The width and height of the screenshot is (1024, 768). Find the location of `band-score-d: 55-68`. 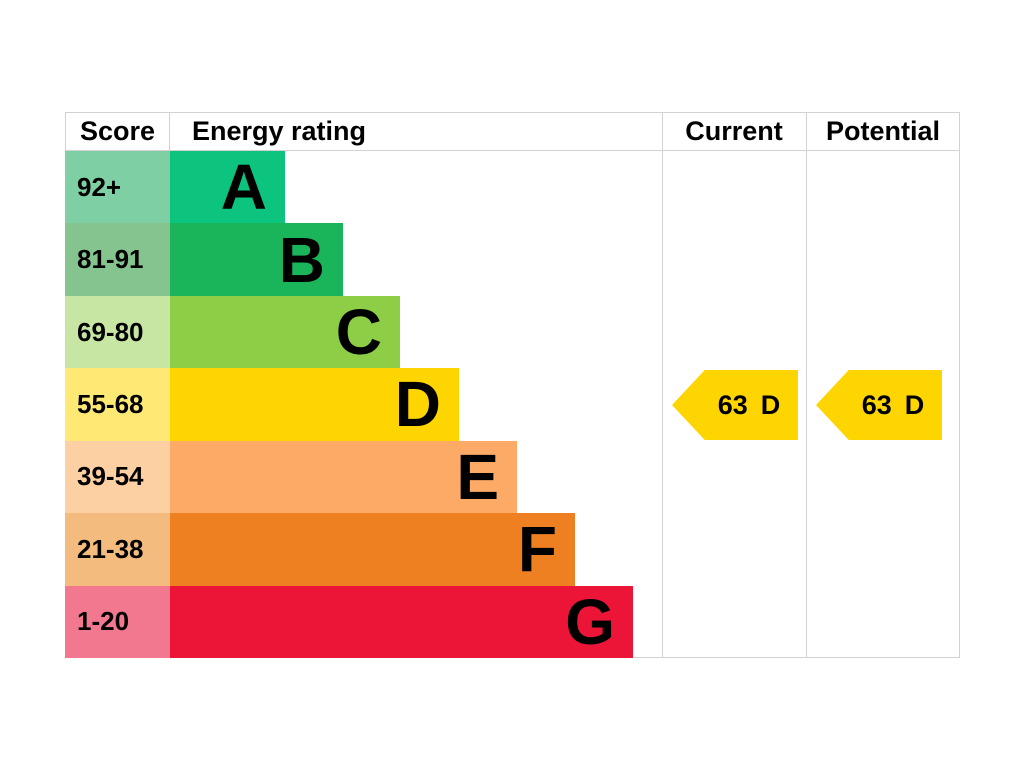

band-score-d: 55-68 is located at coordinates (117, 404).